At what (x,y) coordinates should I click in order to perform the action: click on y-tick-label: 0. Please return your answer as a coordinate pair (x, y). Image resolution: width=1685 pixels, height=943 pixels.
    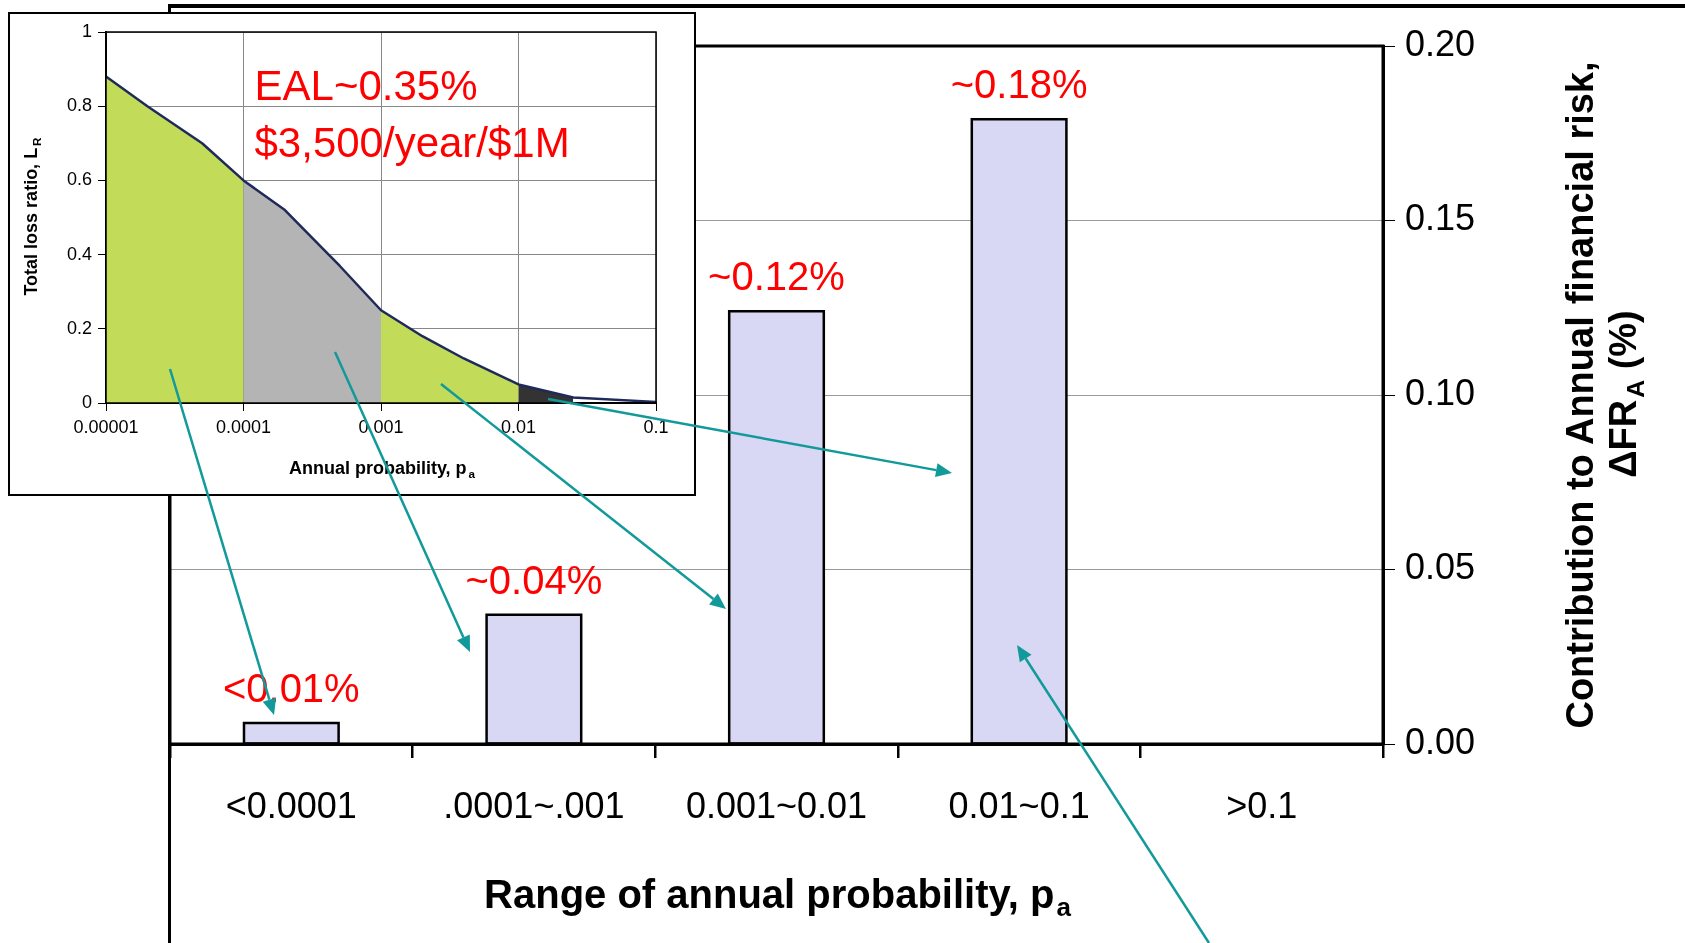
    Looking at the image, I should click on (86, 401).